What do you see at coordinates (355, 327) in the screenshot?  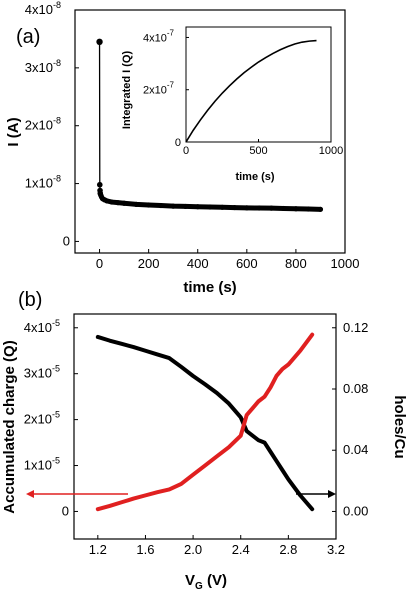 I see `panel-b-y2-tick-label: 0.12` at bounding box center [355, 327].